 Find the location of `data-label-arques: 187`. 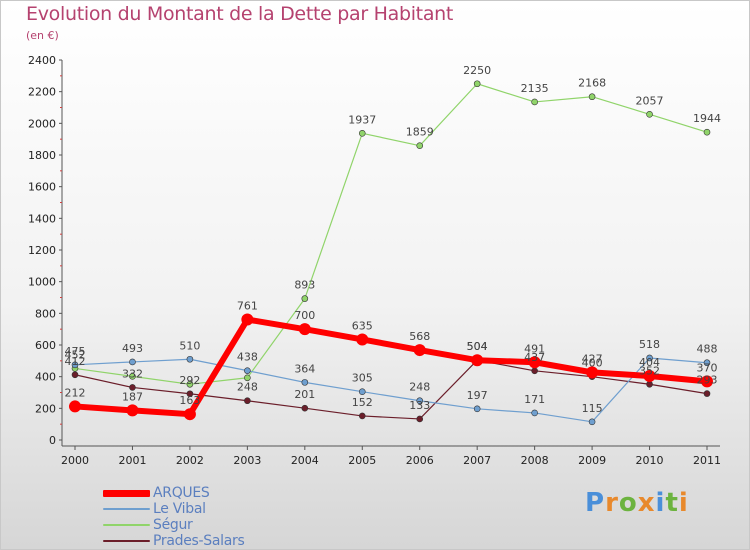

data-label-arques: 187 is located at coordinates (132, 396).